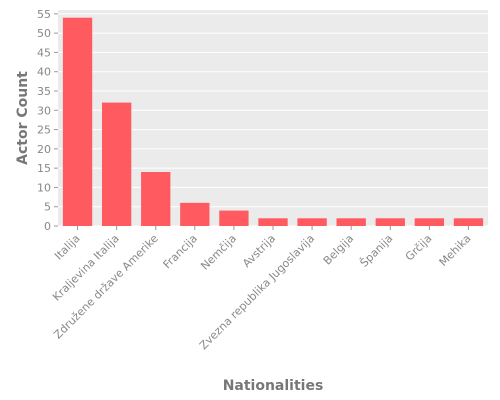 This screenshot has width=500, height=400. What do you see at coordinates (23, 118) in the screenshot?
I see `y-axis-title: Actor Count` at bounding box center [23, 118].